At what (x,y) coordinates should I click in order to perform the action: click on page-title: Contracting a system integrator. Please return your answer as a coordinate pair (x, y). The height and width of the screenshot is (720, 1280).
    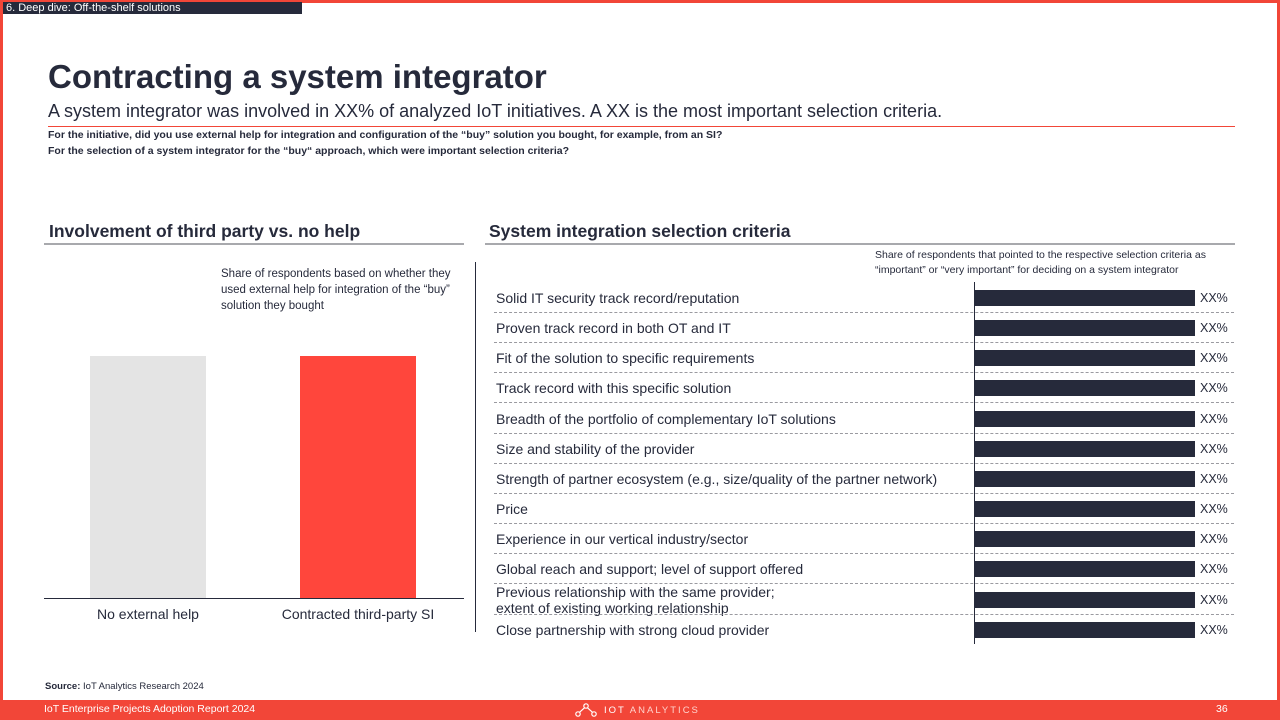
    Looking at the image, I should click on (297, 76).